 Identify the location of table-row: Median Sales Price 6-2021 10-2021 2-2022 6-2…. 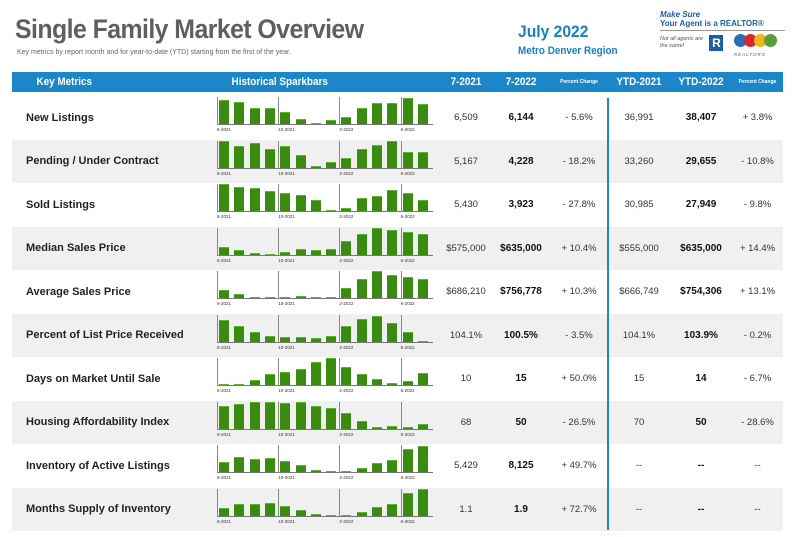
(397, 248).